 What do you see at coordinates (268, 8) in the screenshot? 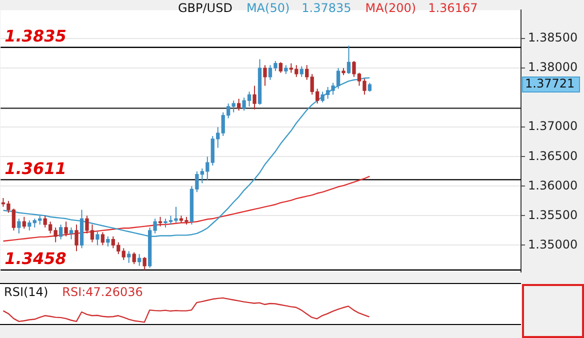
I see `text: MA(50)` at bounding box center [268, 8].